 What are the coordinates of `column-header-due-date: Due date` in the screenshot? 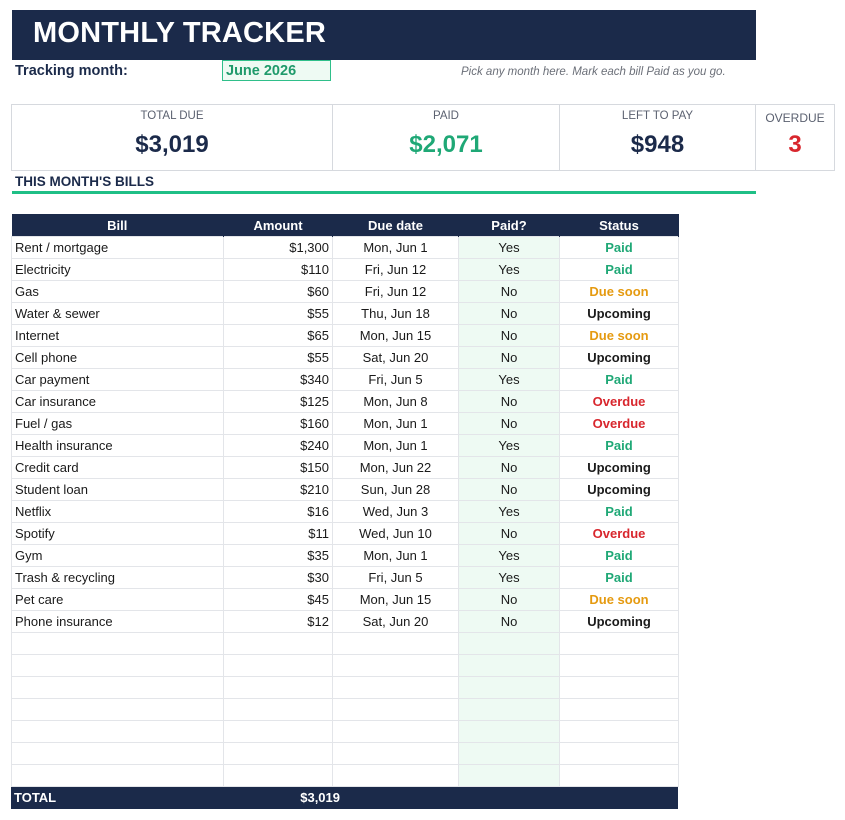 It's located at (395, 225).